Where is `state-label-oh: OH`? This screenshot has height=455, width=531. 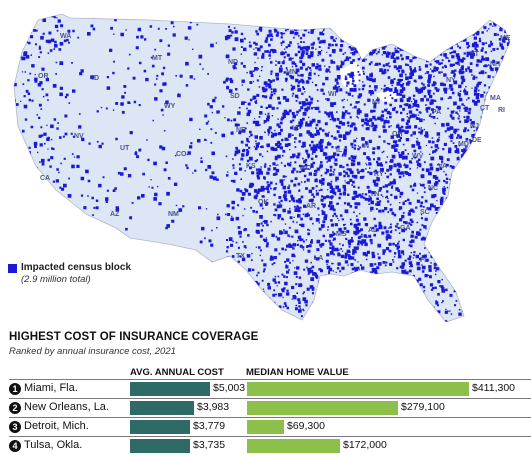
state-label-oh: OH is located at coordinates (397, 134).